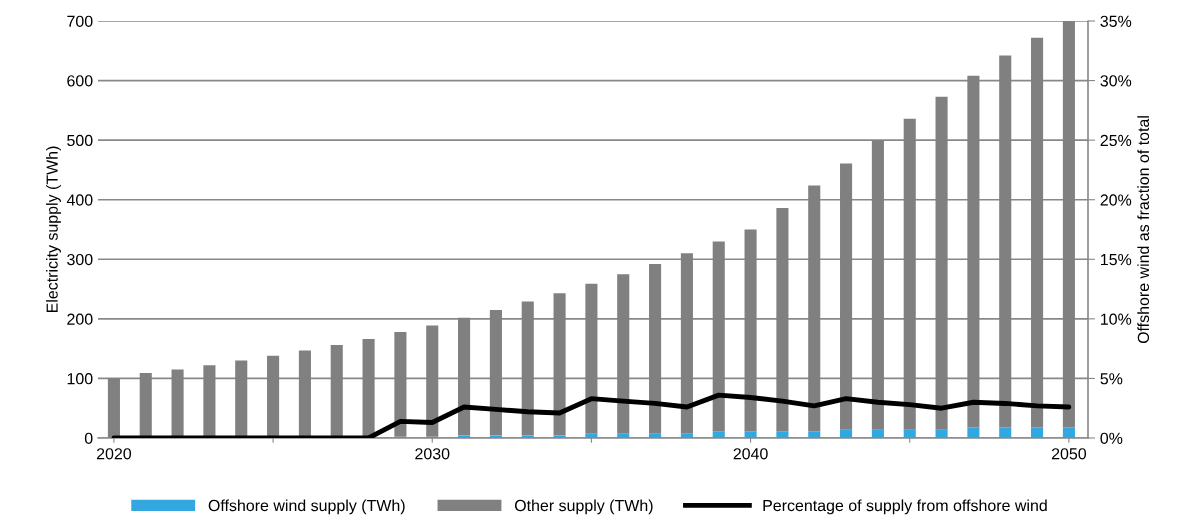 The height and width of the screenshot is (516, 1179). Describe the element at coordinates (1116, 81) in the screenshot. I see `y2-tick-label: 30%` at that location.